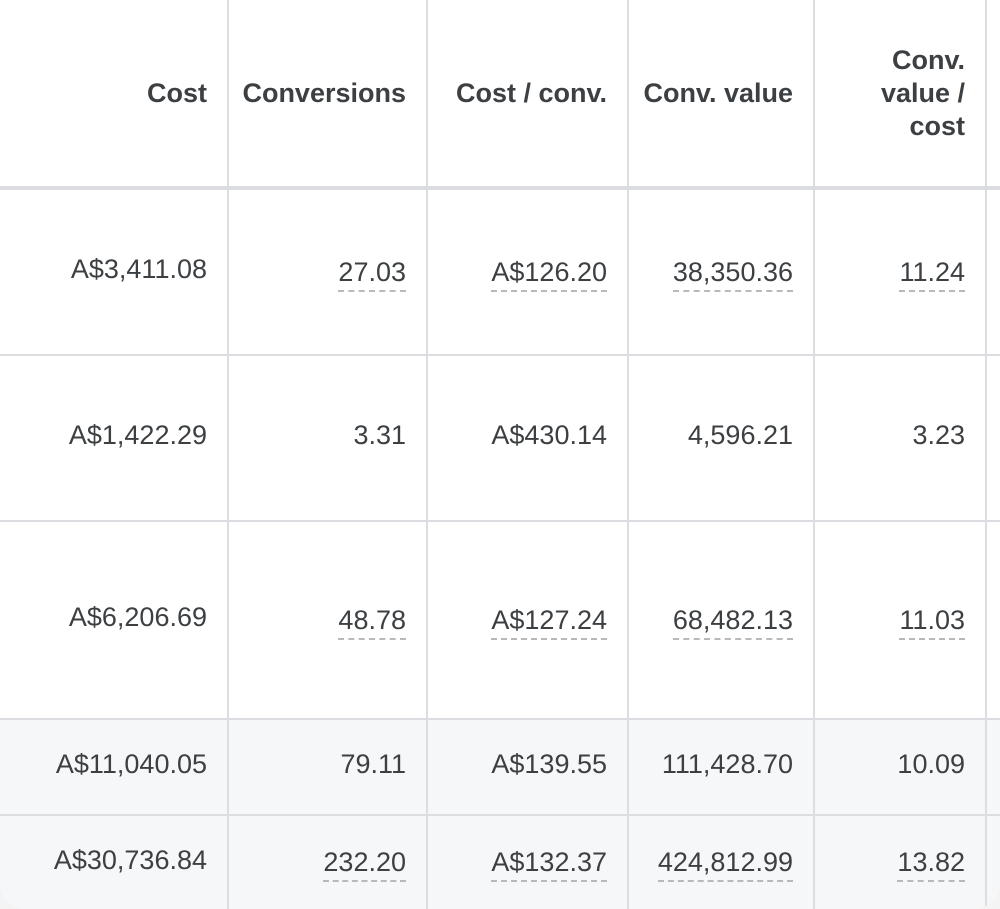 This screenshot has width=1000, height=909. What do you see at coordinates (732, 622) in the screenshot?
I see `conv-value-value: 68,482.13` at bounding box center [732, 622].